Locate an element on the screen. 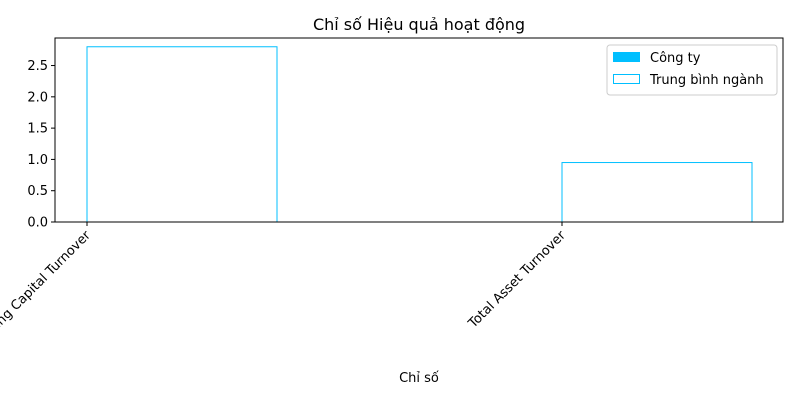  y-tick-label: 0.0 is located at coordinates (37, 223).